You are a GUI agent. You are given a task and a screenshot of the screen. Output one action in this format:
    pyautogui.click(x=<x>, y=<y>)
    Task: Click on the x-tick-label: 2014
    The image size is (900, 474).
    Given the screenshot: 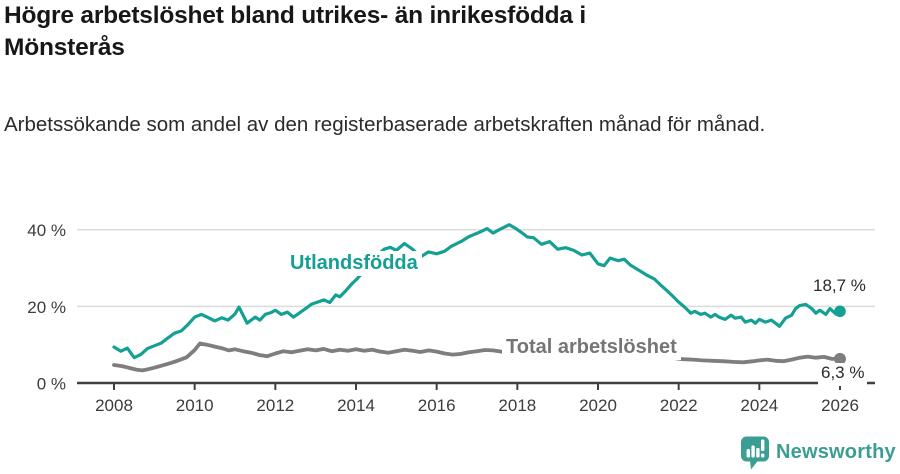 What is the action you would take?
    pyautogui.click(x=356, y=405)
    